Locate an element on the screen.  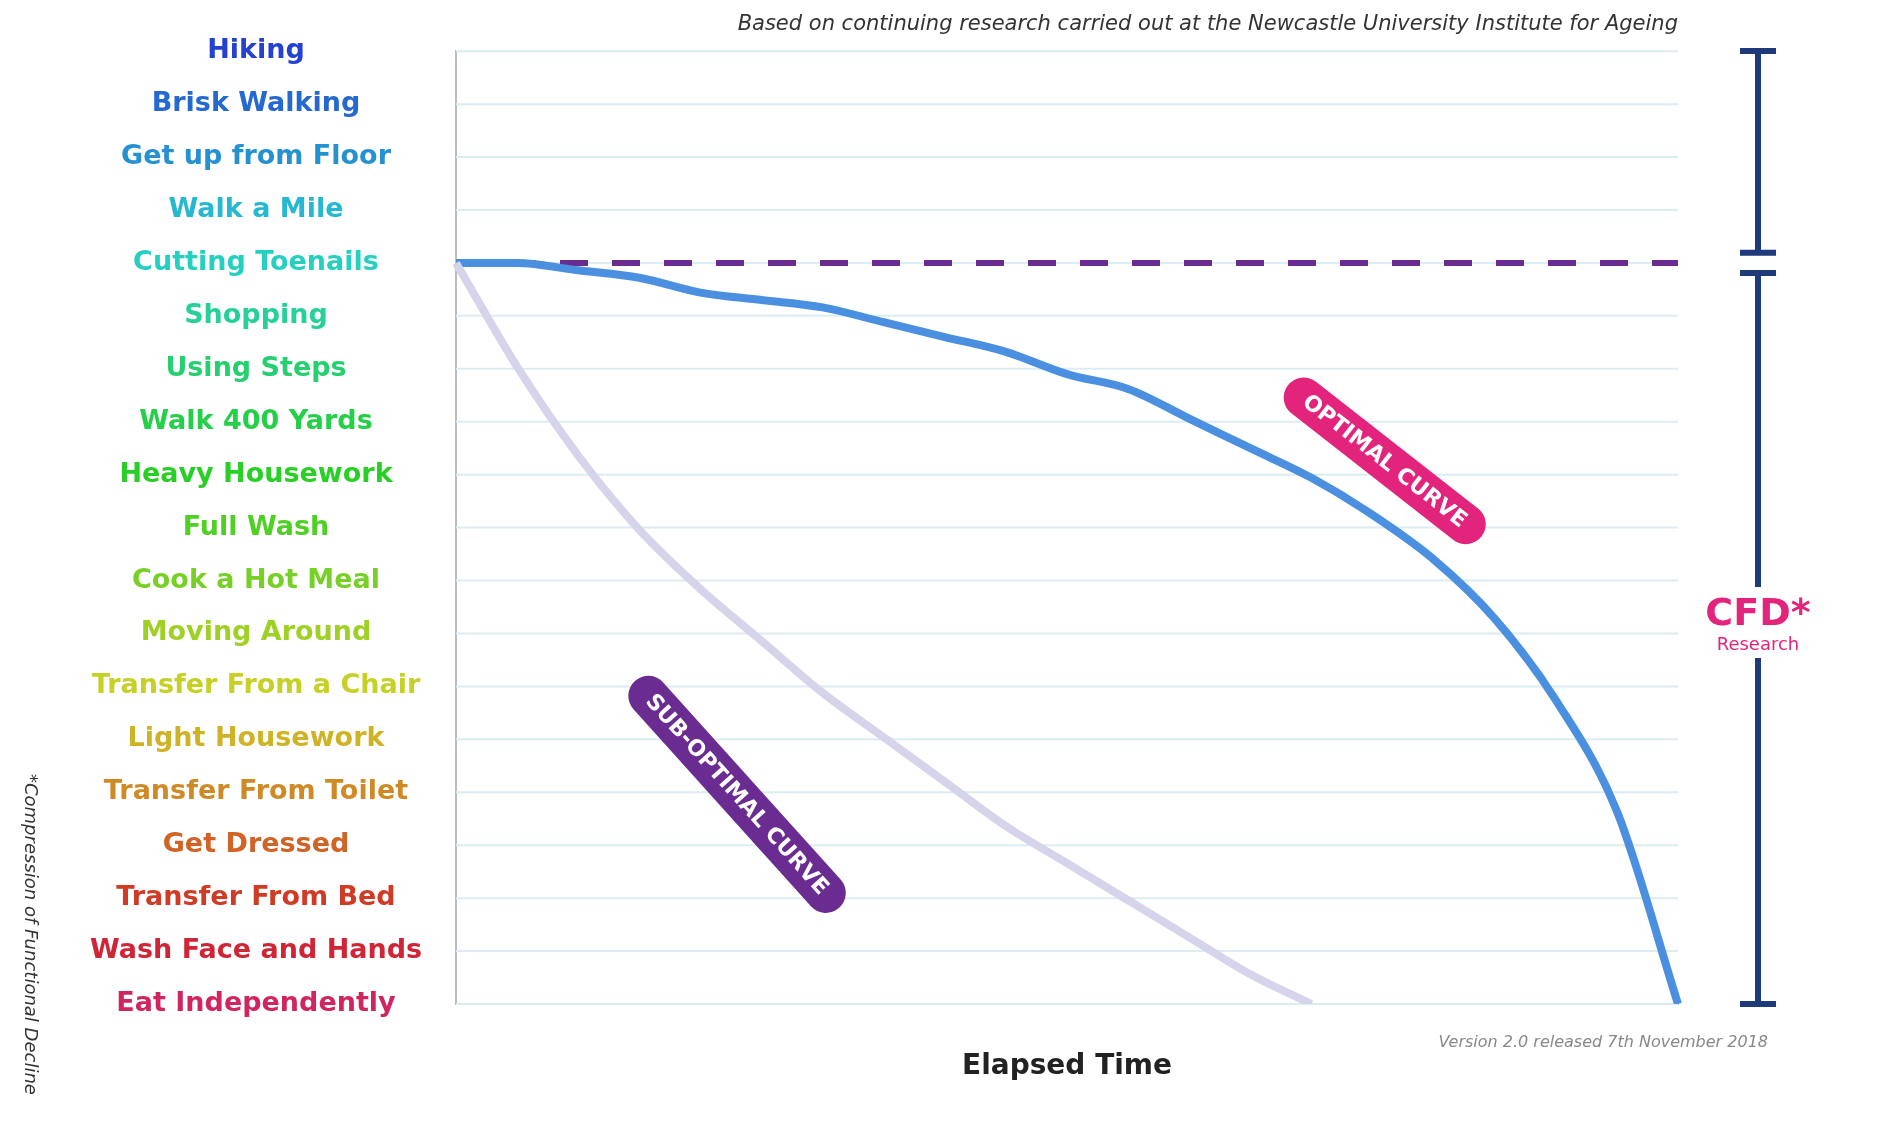
text: Walk 400 Yards is located at coordinates (256, 419).